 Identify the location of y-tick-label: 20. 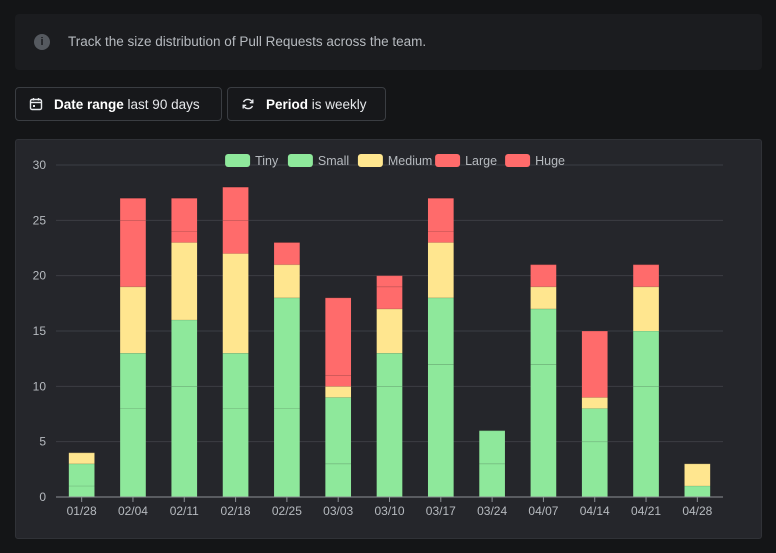
(40, 276).